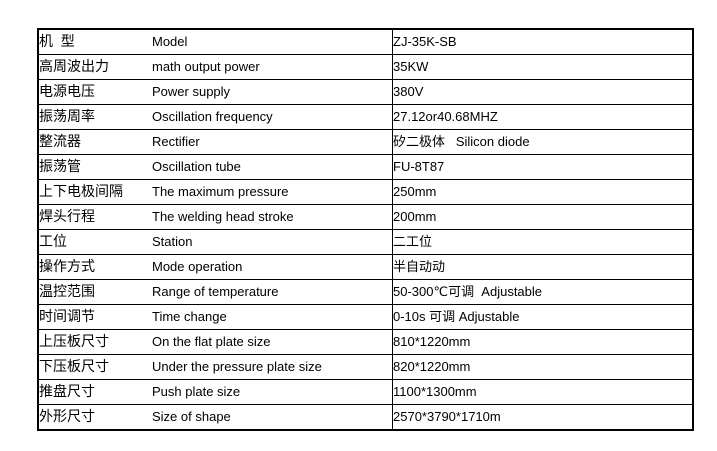 This screenshot has width=717, height=451. I want to click on spec-label-en: math output power, so click(272, 67).